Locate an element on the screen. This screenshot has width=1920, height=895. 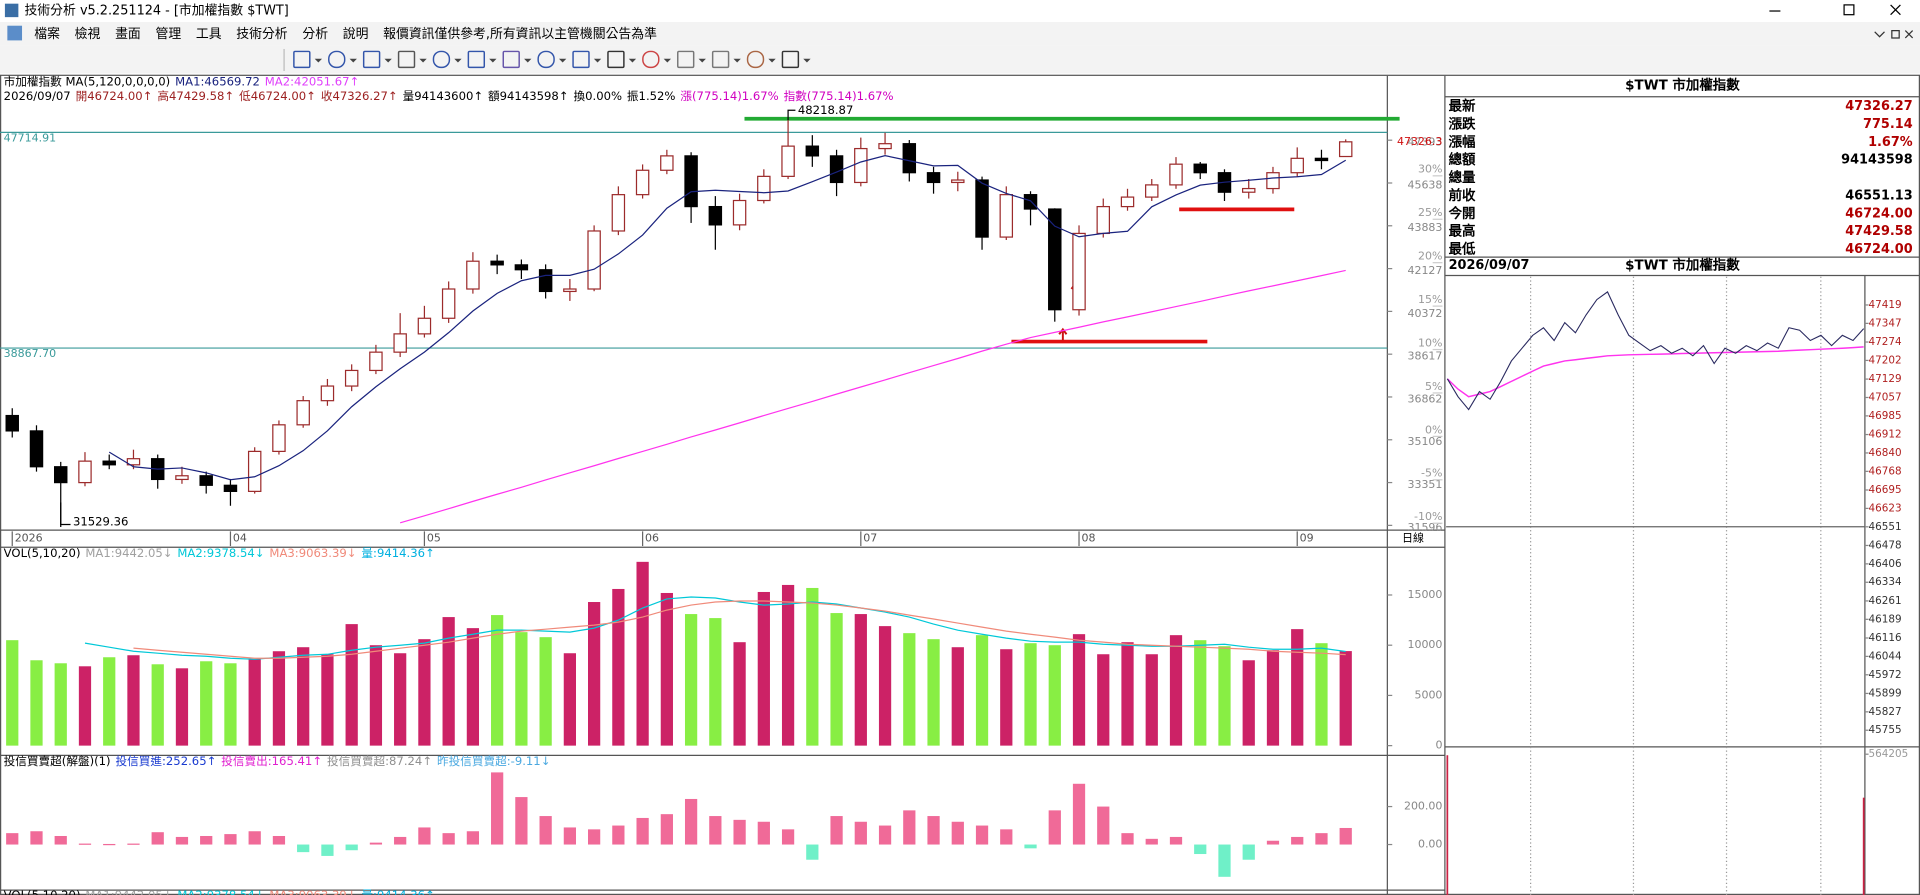
menu-item: 分析 is located at coordinates (315, 34).